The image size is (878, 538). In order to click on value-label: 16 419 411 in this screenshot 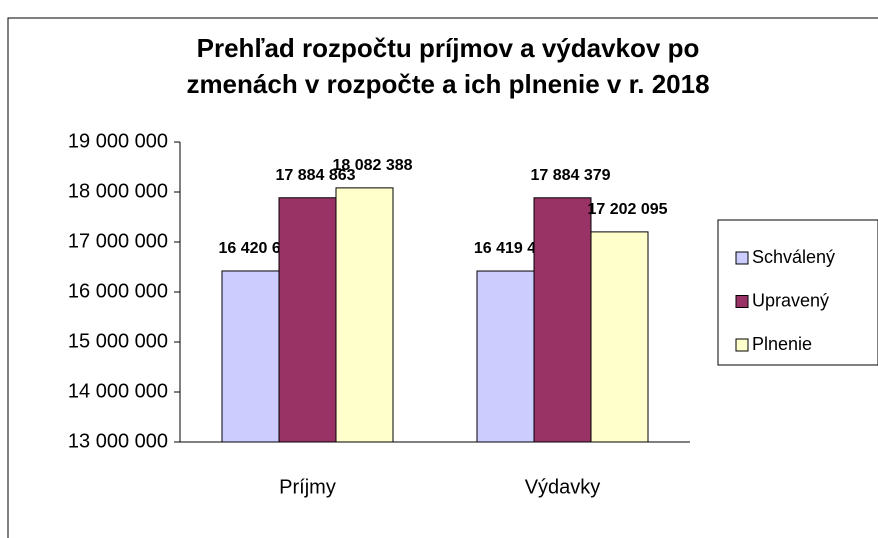, I will do `click(513, 248)`.